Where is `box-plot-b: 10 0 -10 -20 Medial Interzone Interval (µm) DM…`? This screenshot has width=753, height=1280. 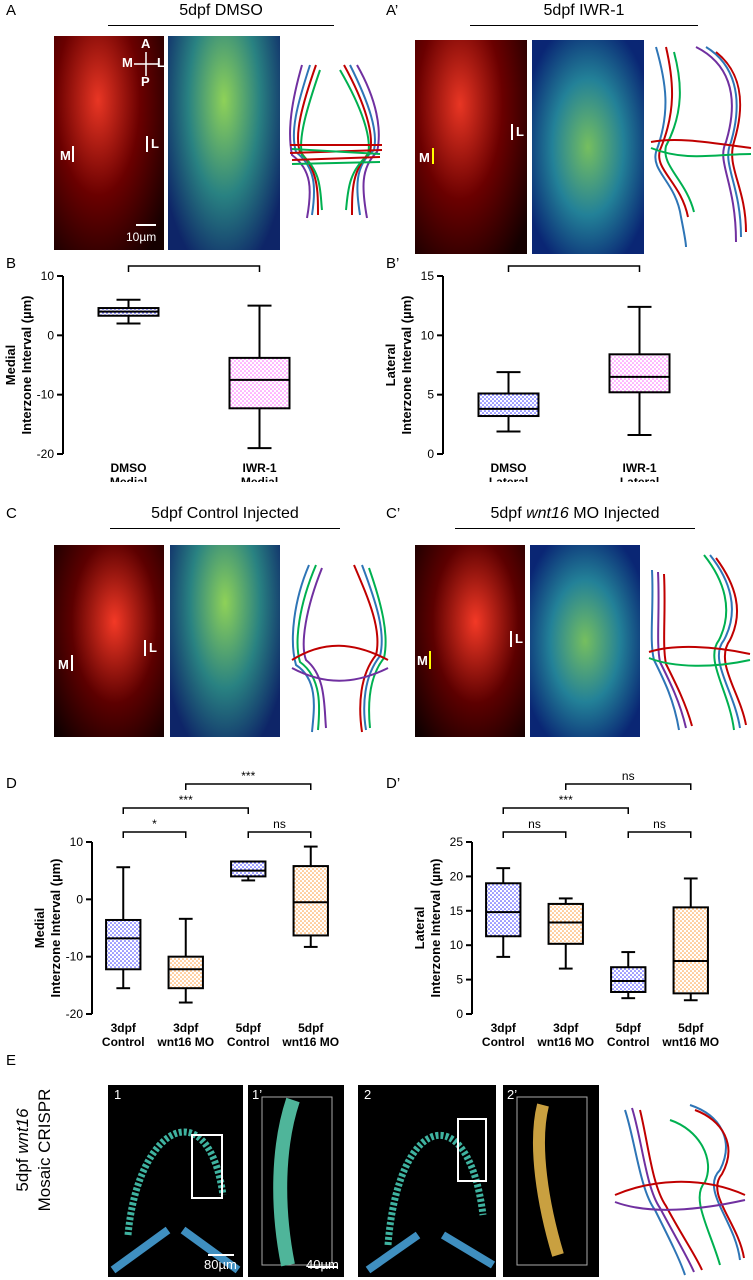
box-plot-b: 10 0 -10 -20 Medial Interzone Interval (µm) DM… is located at coordinates (147, 372).